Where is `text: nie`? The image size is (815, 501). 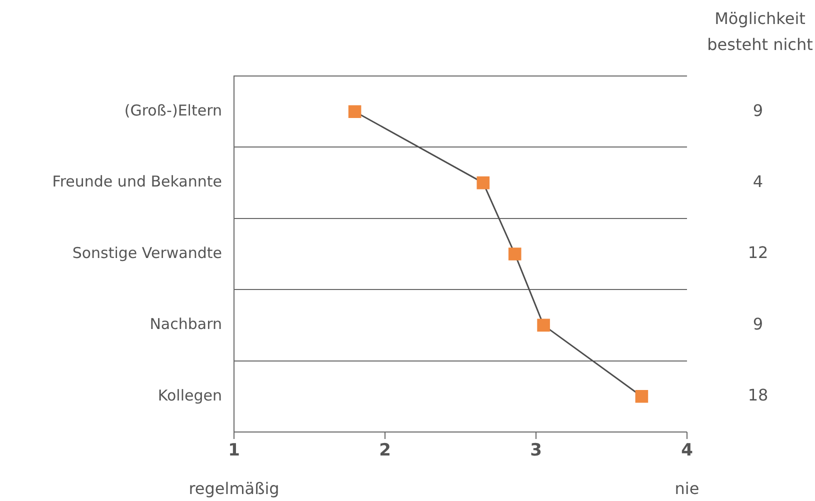 text: nie is located at coordinates (687, 488).